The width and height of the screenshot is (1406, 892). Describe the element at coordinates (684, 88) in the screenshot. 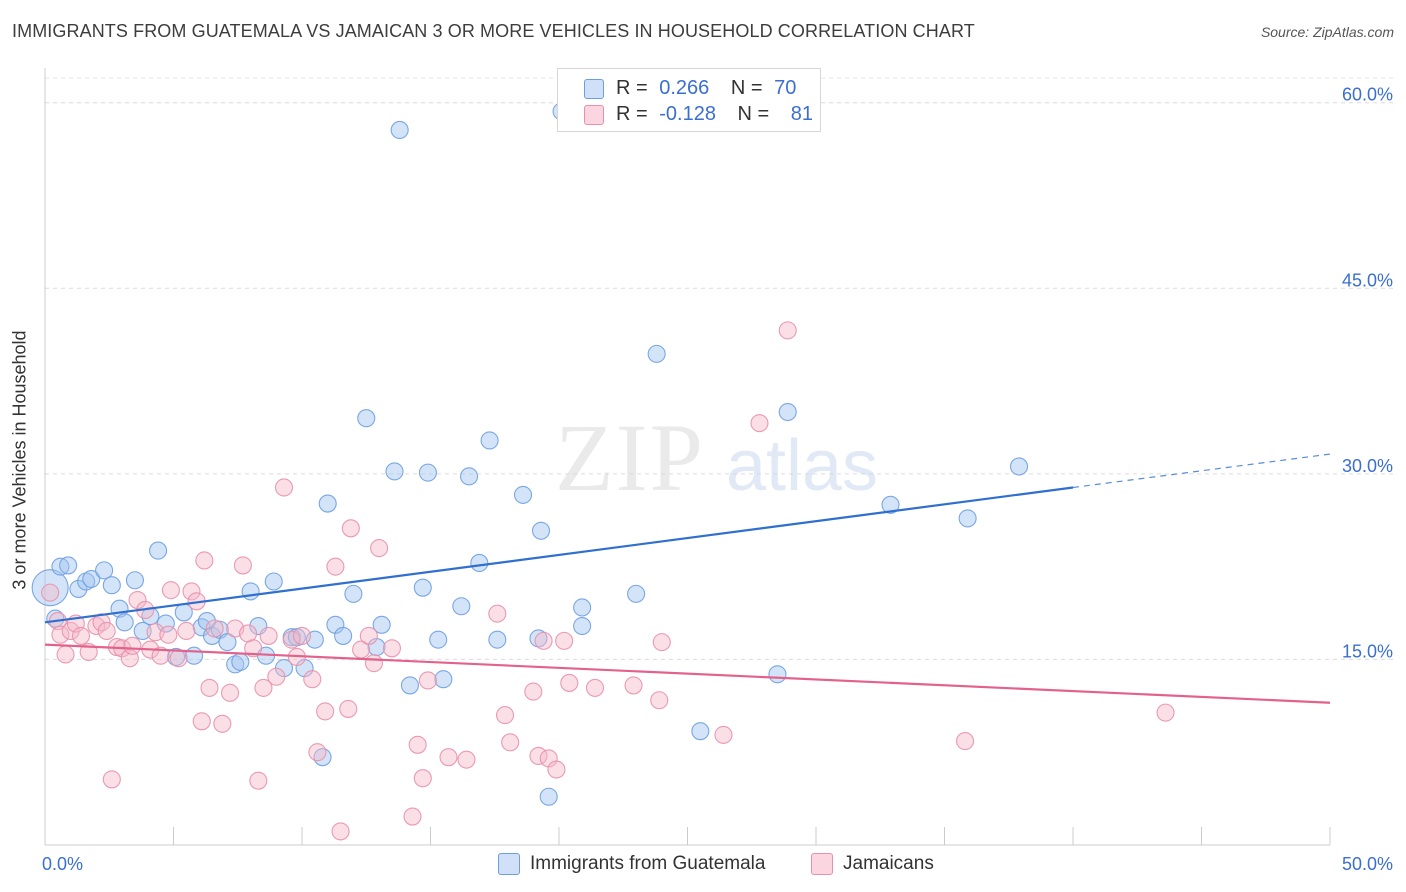

I see `legend-r-value: 0.266` at that location.